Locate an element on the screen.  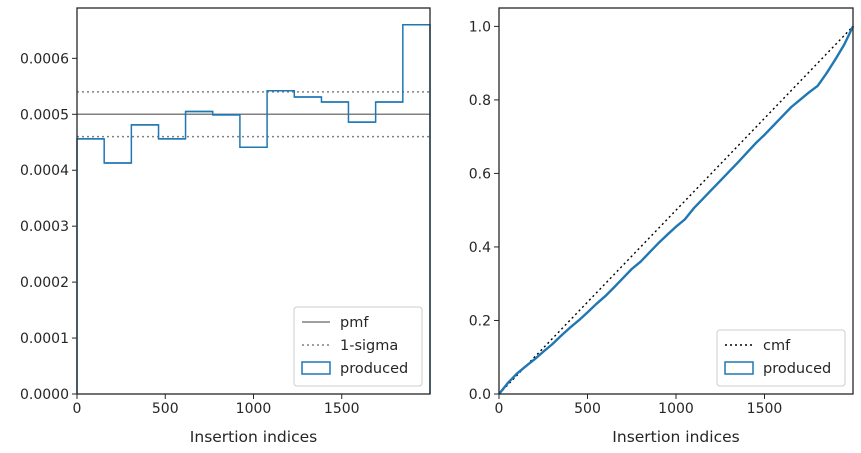
left-y-tick-label: 0.0003 is located at coordinates (44, 227).